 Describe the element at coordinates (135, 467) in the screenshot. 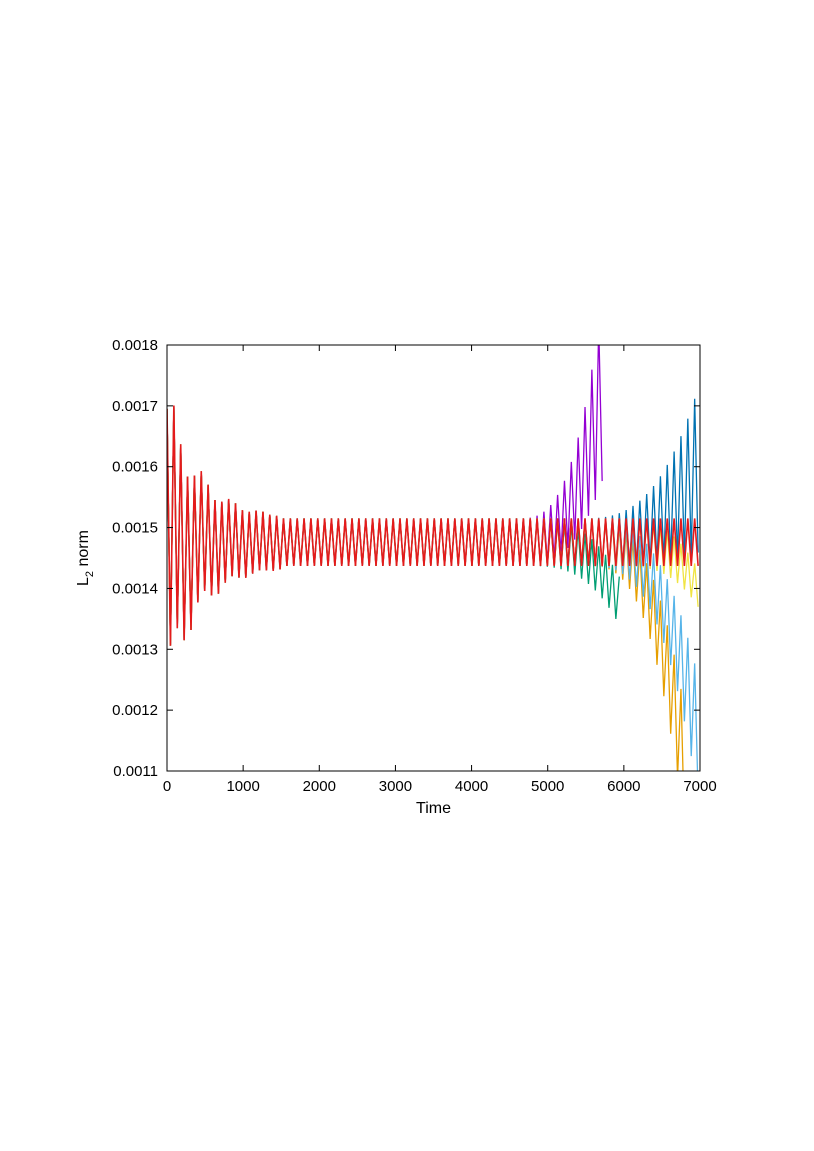

I see `y-tick-label: 0.0016` at that location.